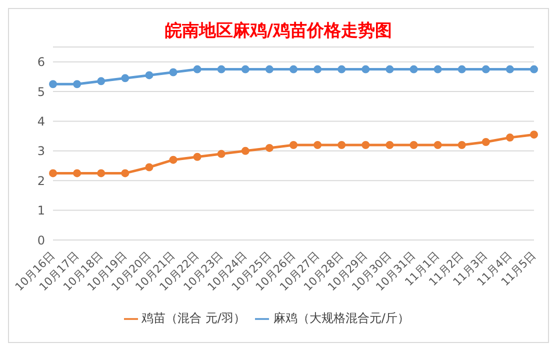 The width and height of the screenshot is (555, 349). What do you see at coordinates (41, 121) in the screenshot?
I see `y-tick-label: 4` at bounding box center [41, 121].